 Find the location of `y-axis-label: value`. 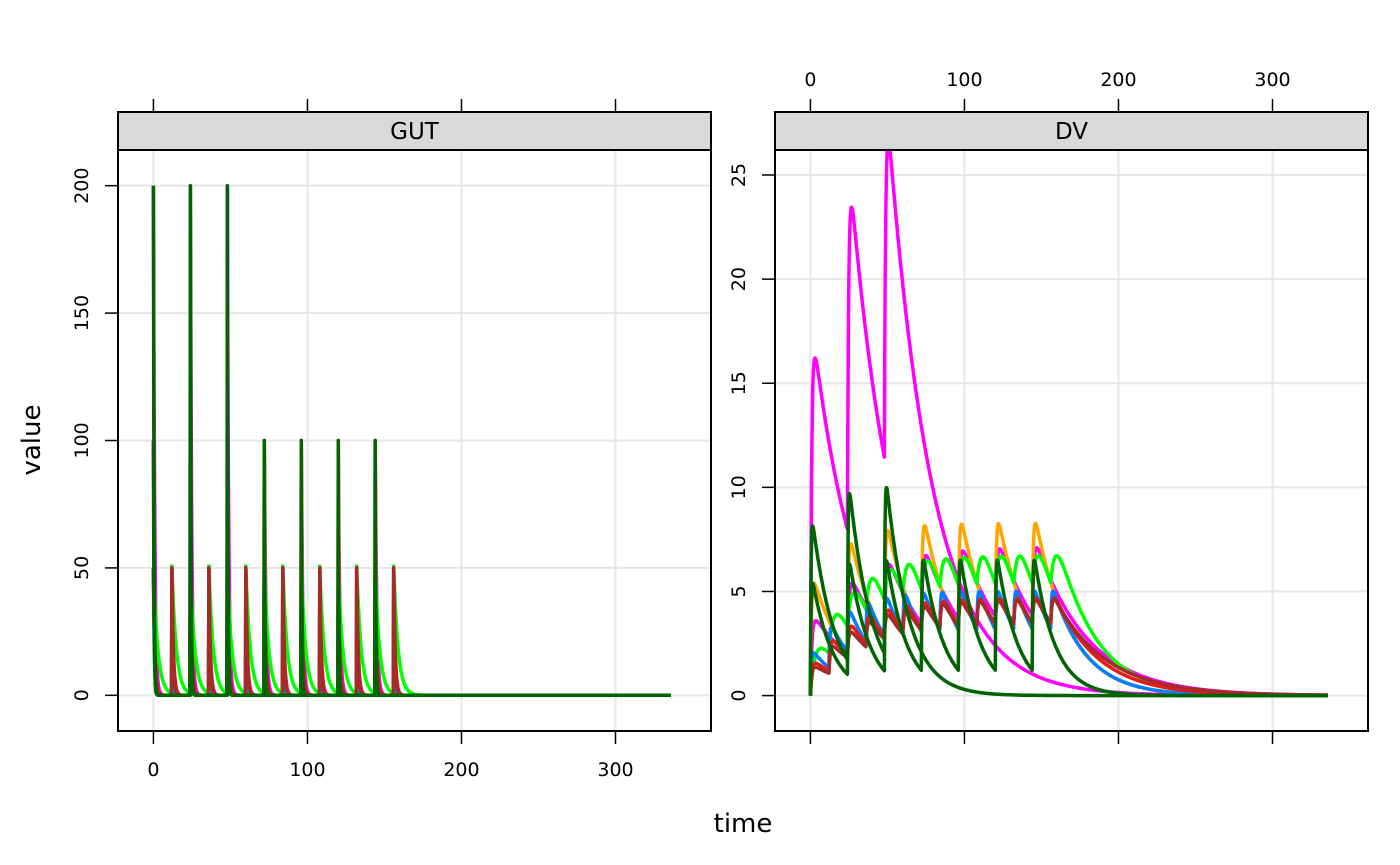

y-axis-label: value is located at coordinates (32, 439).